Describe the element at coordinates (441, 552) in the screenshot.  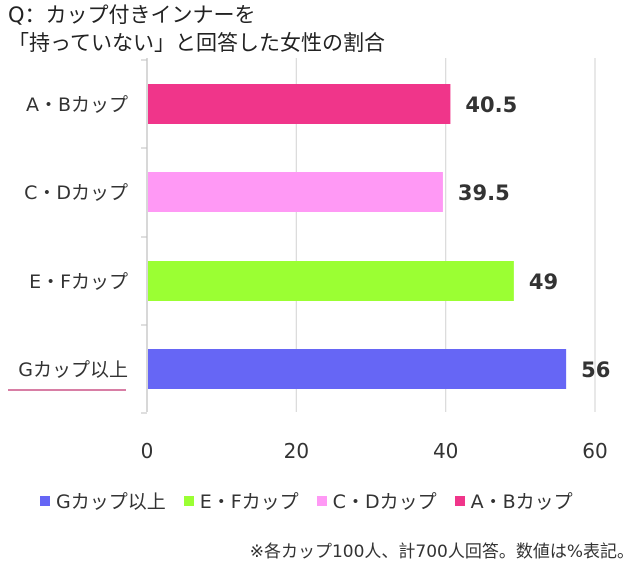
I see `footnote: ※各カップ100人、計700人回答。数値は%表記。` at that location.